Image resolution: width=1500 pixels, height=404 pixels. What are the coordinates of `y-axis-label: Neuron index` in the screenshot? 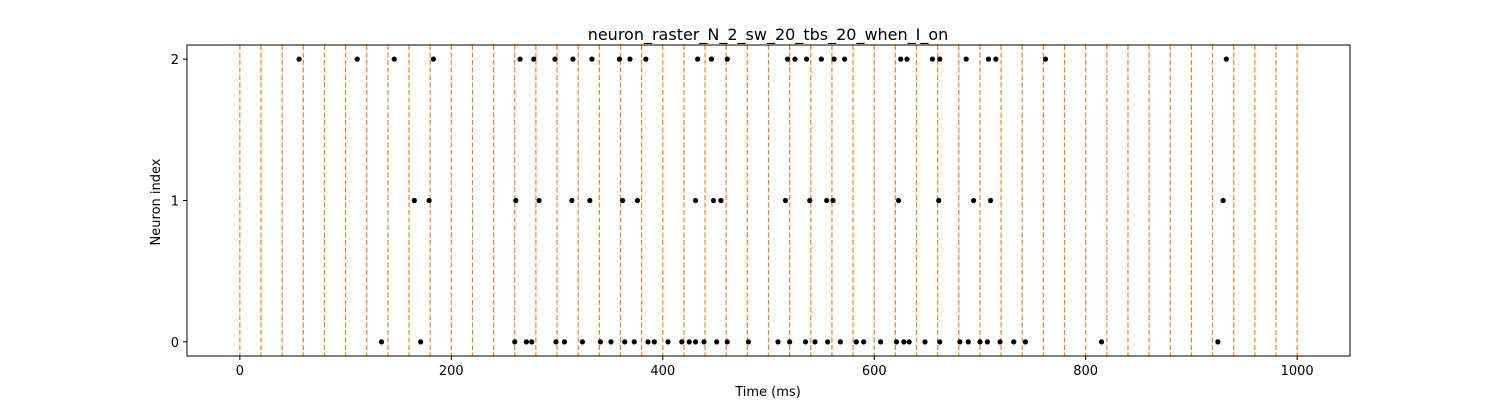 It's located at (156, 201).